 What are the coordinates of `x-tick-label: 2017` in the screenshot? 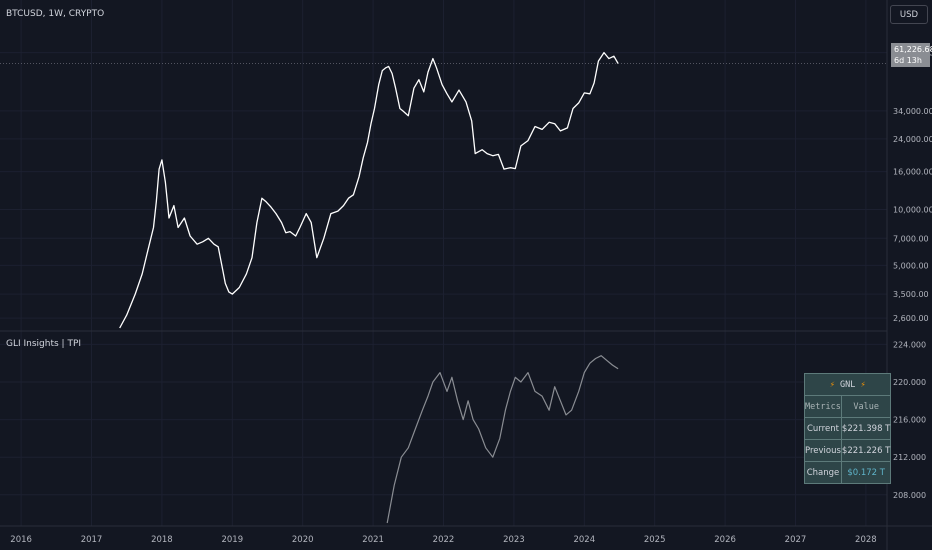 It's located at (92, 540).